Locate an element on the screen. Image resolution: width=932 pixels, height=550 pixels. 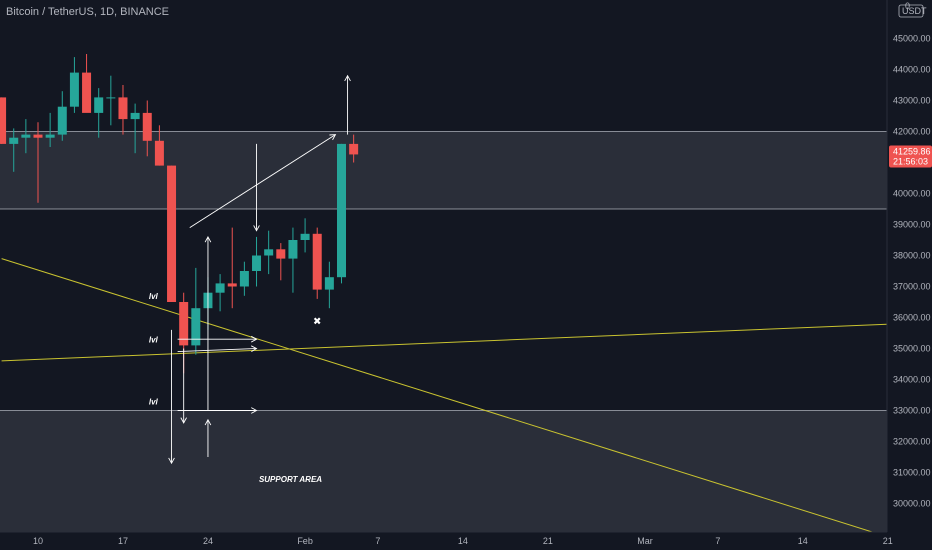
current-price-label: 41259.86 is located at coordinates (912, 151).